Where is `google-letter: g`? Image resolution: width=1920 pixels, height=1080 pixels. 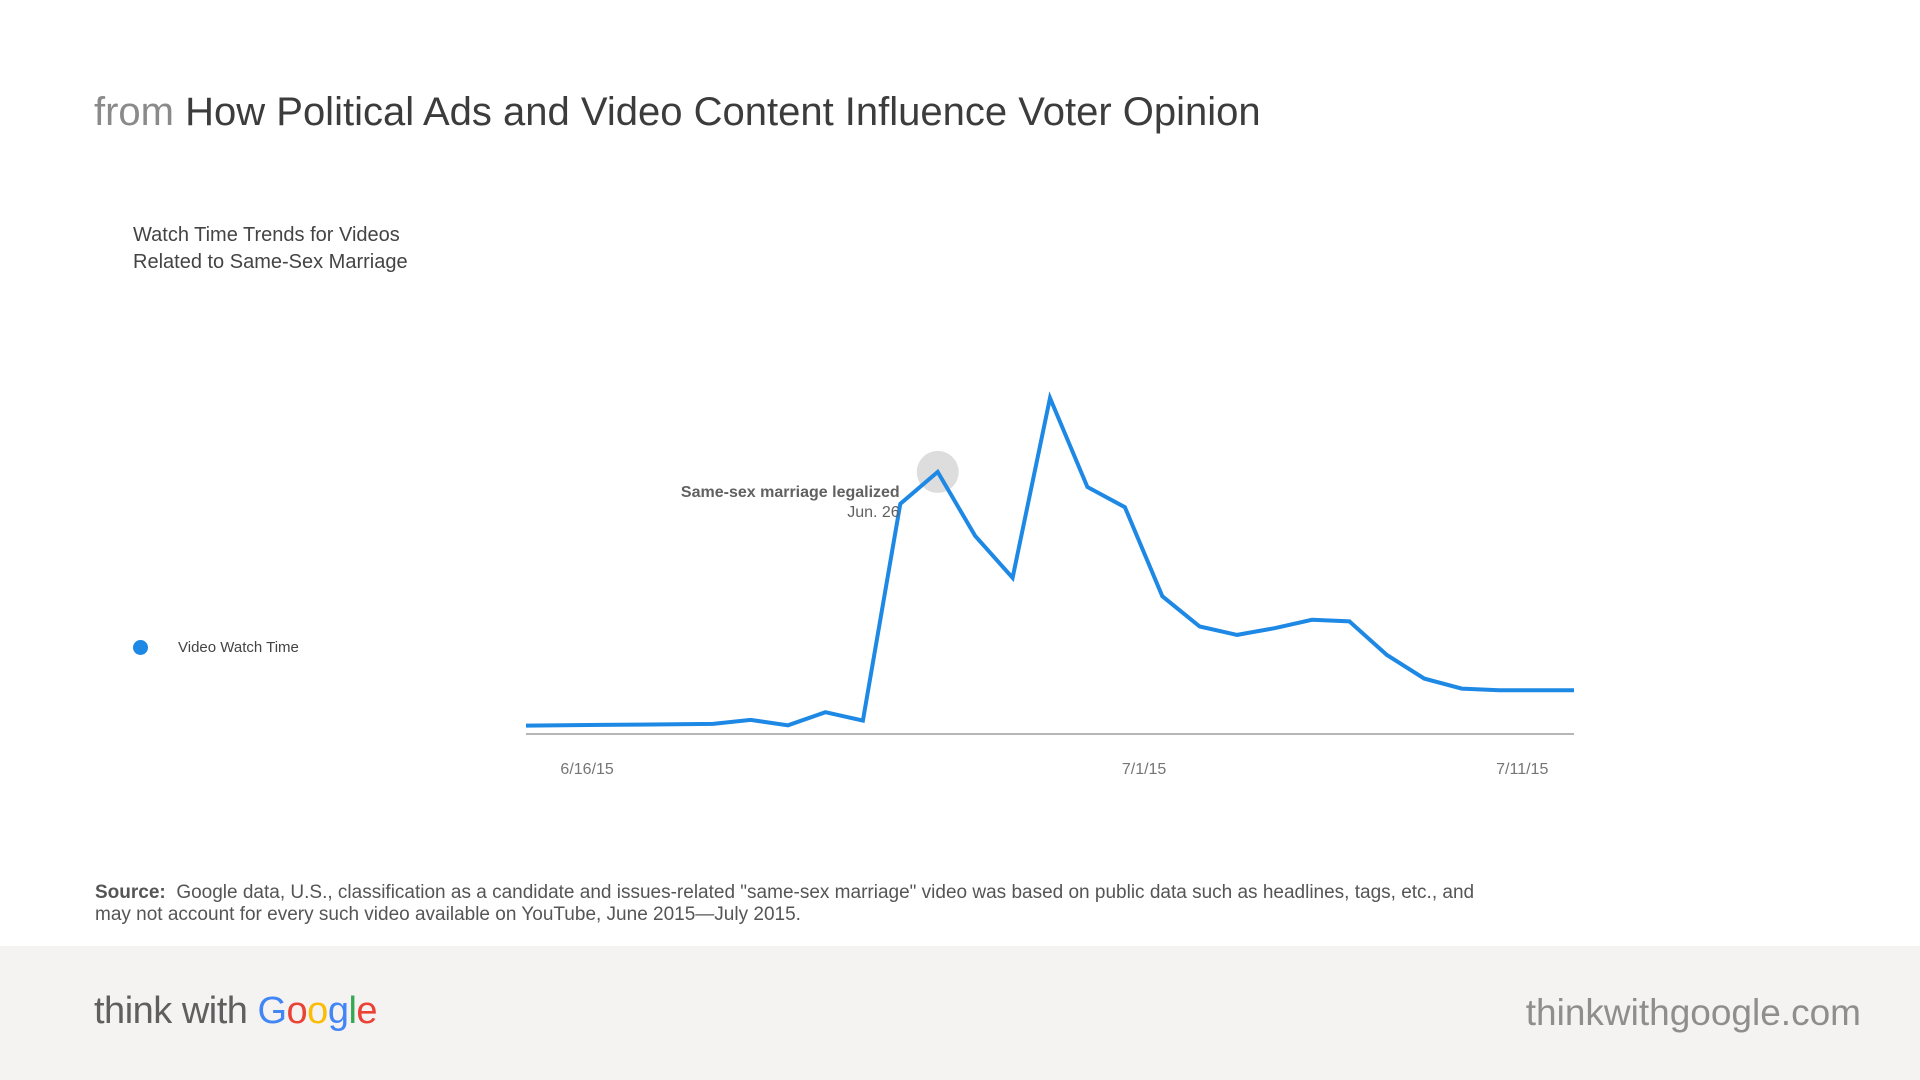 google-letter: g is located at coordinates (338, 1011).